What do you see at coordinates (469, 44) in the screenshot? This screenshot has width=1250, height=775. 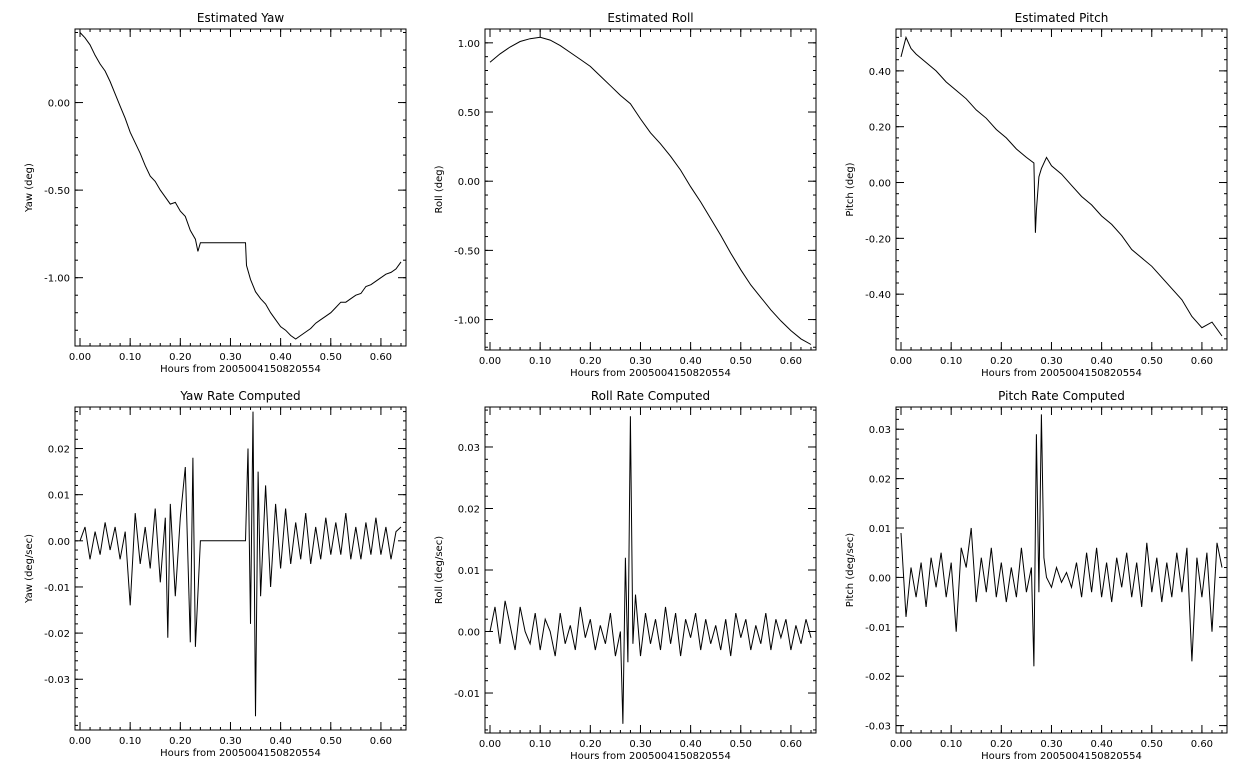 I see `y-tick-label: 1.00` at bounding box center [469, 44].